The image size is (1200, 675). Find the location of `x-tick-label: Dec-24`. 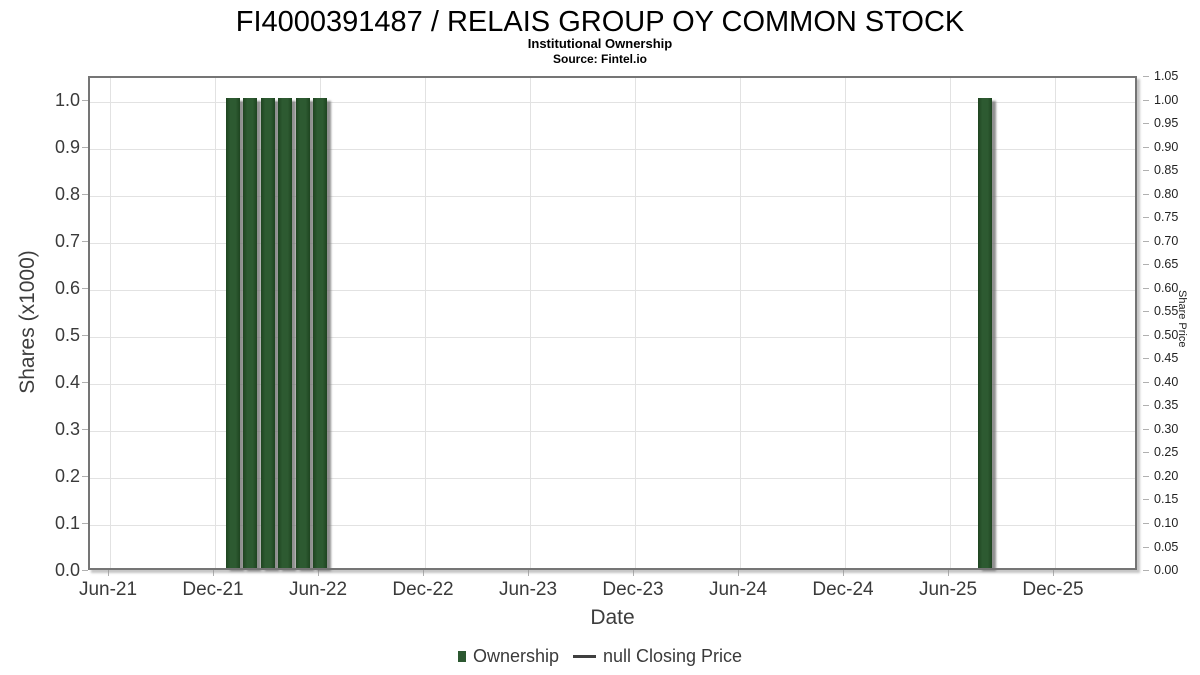

x-tick-label: Dec-24 is located at coordinates (843, 589).